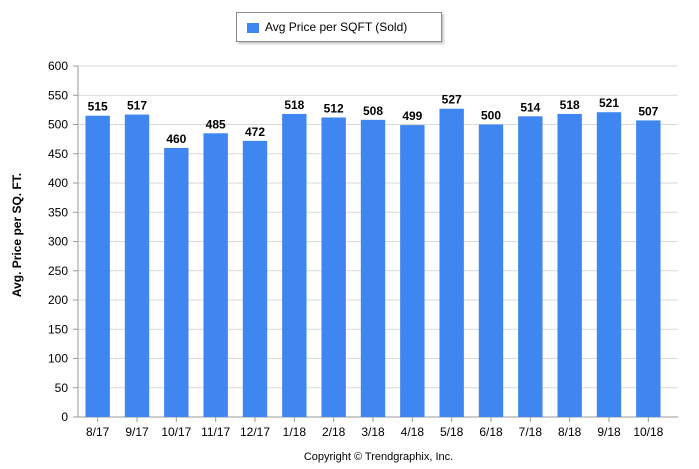  What do you see at coordinates (58, 271) in the screenshot?
I see `y-tick-label: 250` at bounding box center [58, 271].